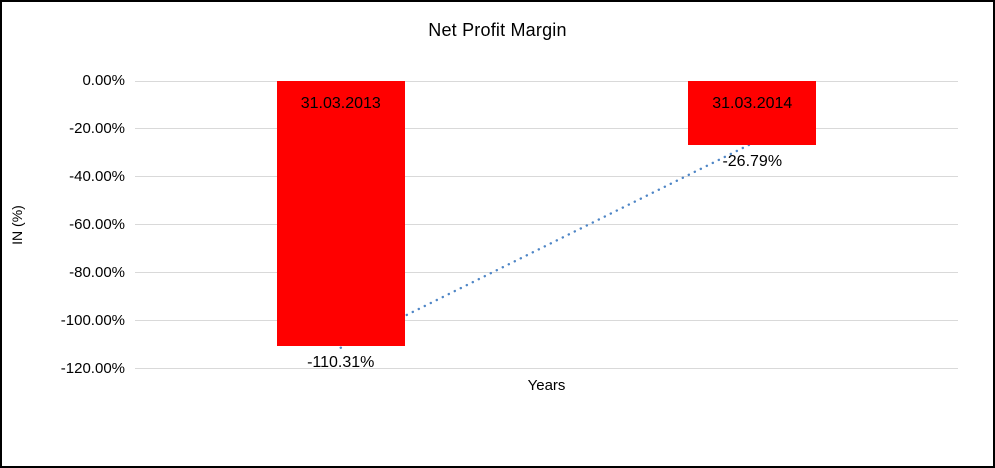 This screenshot has width=995, height=468. I want to click on y-tick-label: -120.00%, so click(92, 368).